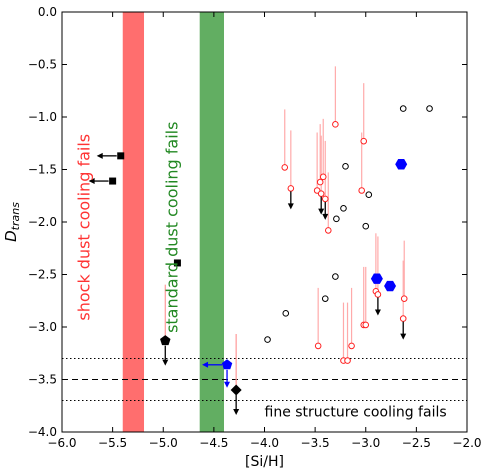 The image size is (491, 472). What do you see at coordinates (47, 12) in the screenshot?
I see `y-tick-label: 0.0` at bounding box center [47, 12].